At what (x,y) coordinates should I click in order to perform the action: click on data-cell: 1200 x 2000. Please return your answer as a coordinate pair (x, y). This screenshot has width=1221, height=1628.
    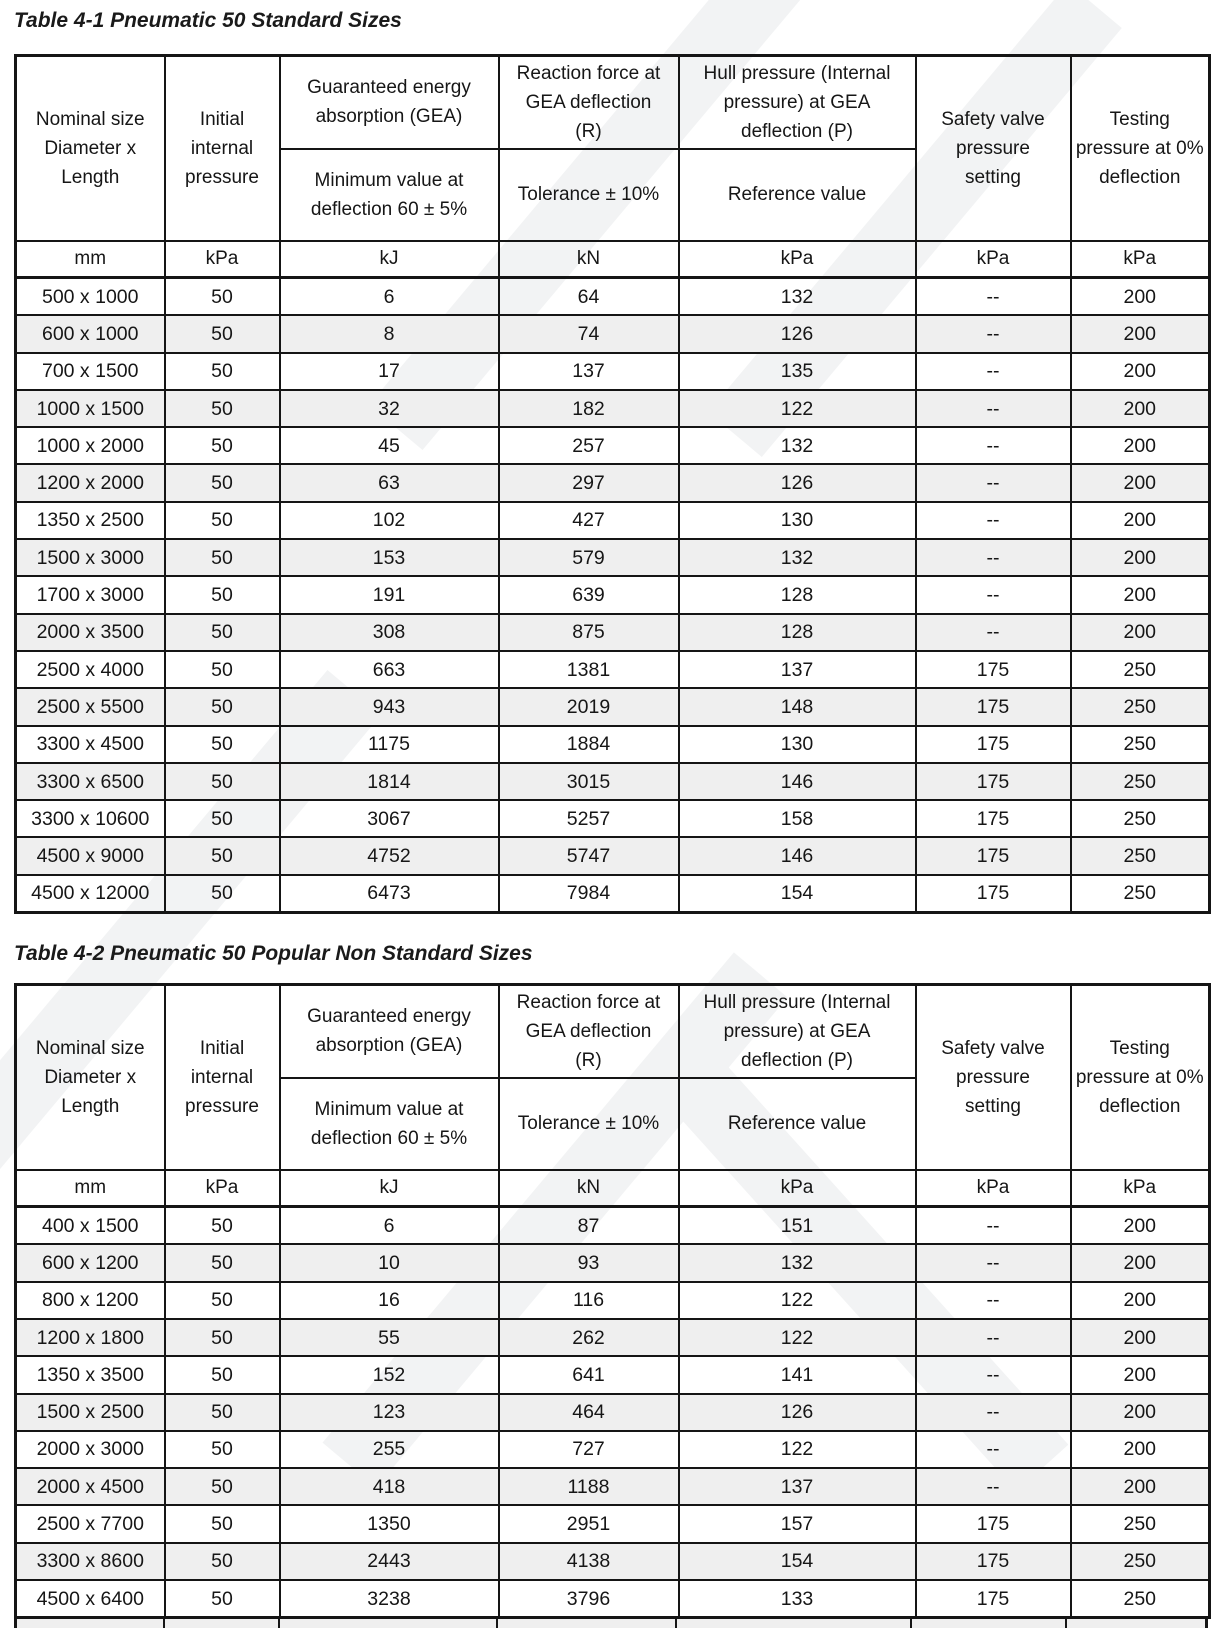
    Looking at the image, I should click on (90, 483).